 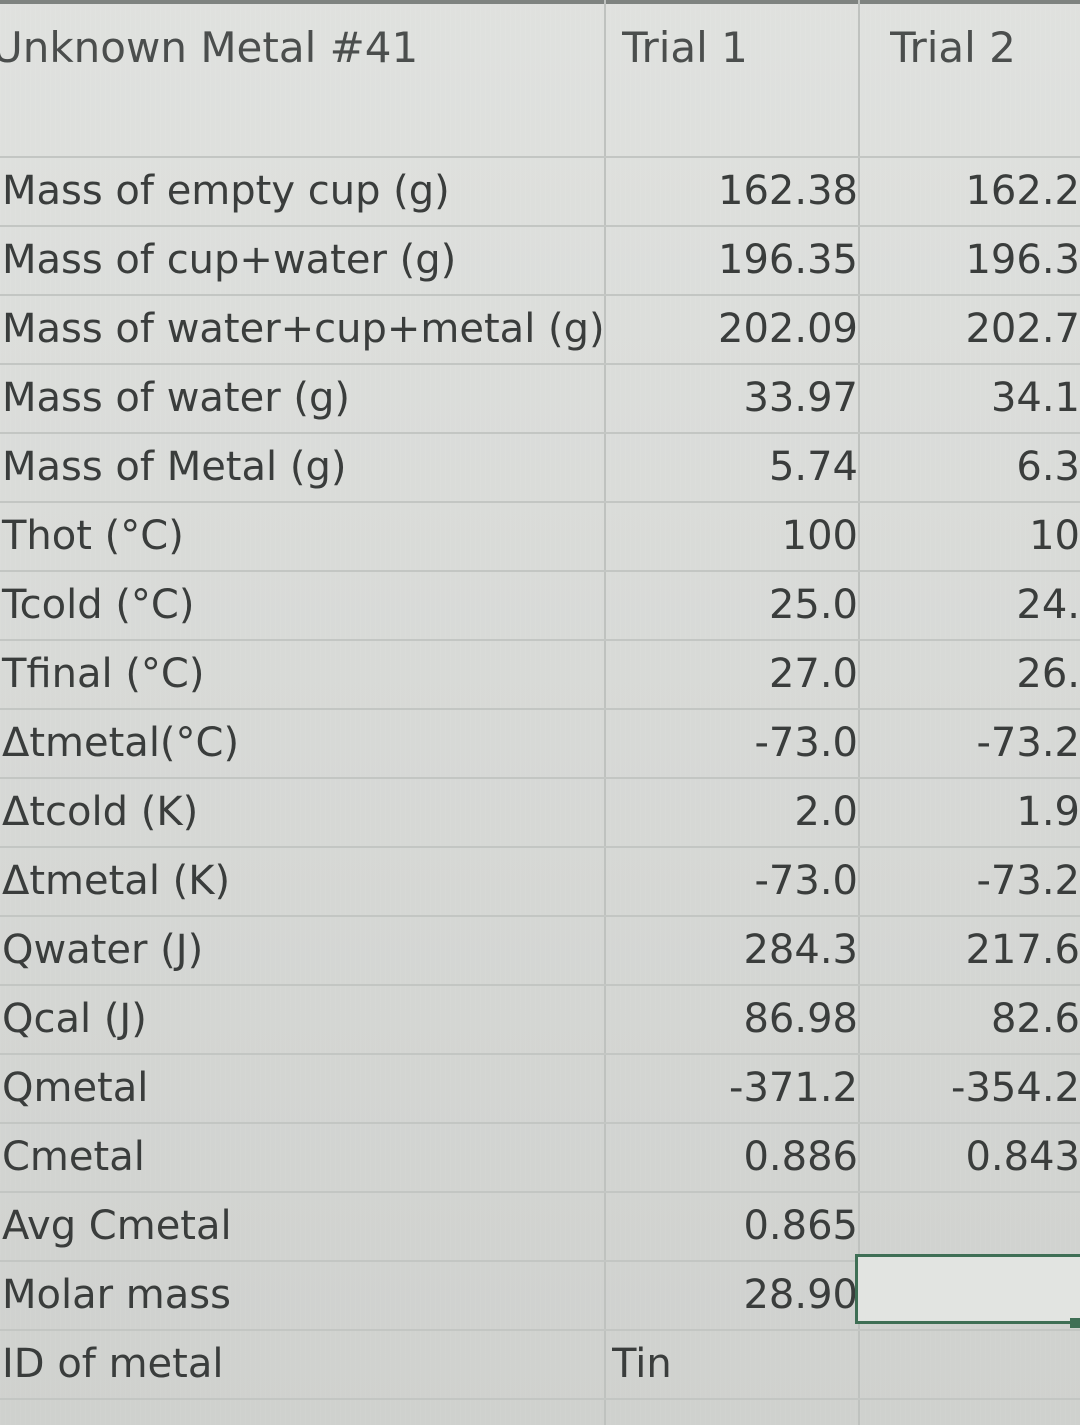 What do you see at coordinates (813, 604) in the screenshot?
I see `trial1-value-cell: 25.0` at bounding box center [813, 604].